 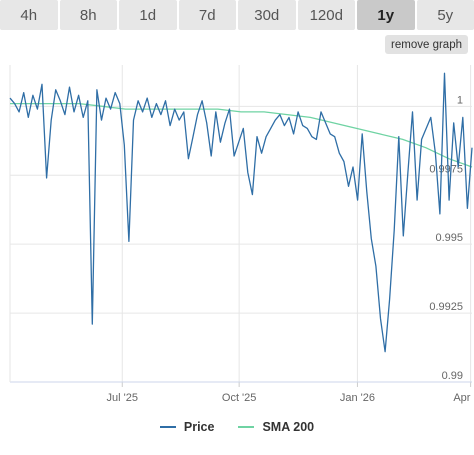 I want to click on tab-7d: 7d, so click(x=207, y=15).